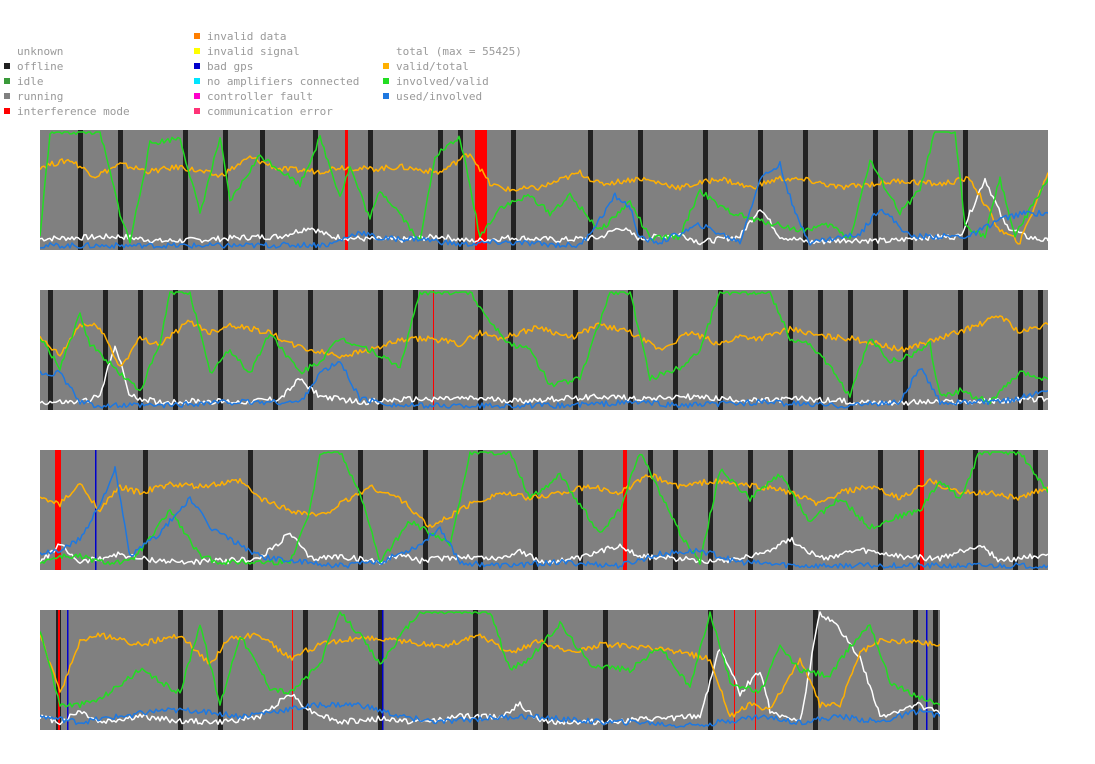 This screenshot has height=764, width=1095. I want to click on legend-label: bad gps, so click(230, 66).